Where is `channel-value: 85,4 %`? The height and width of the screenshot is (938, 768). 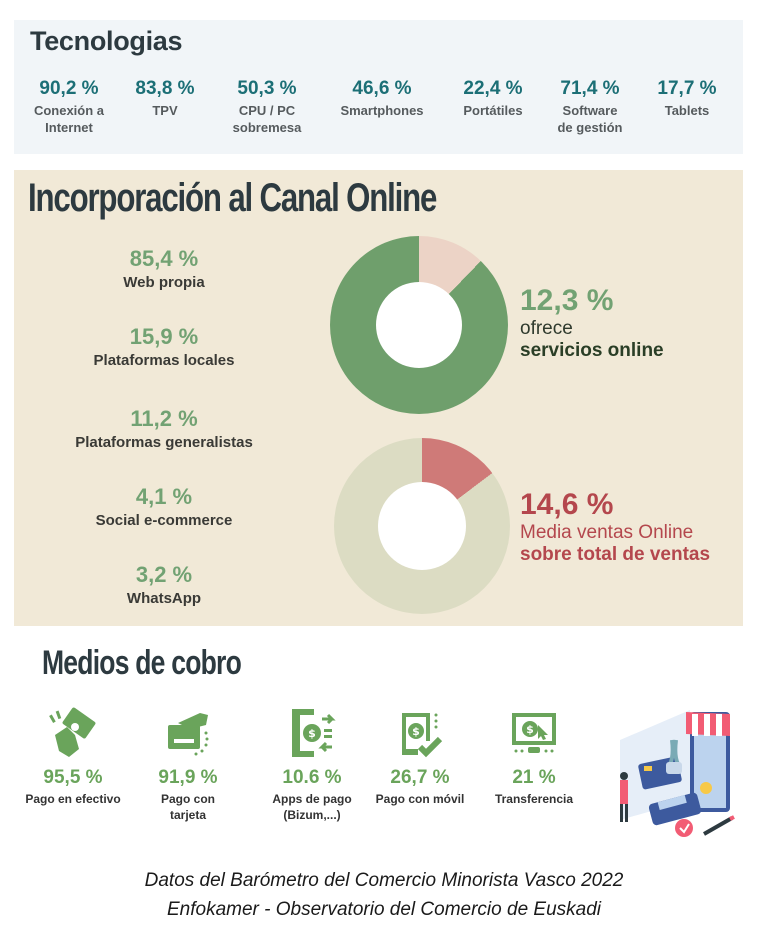 channel-value: 85,4 % is located at coordinates (164, 258).